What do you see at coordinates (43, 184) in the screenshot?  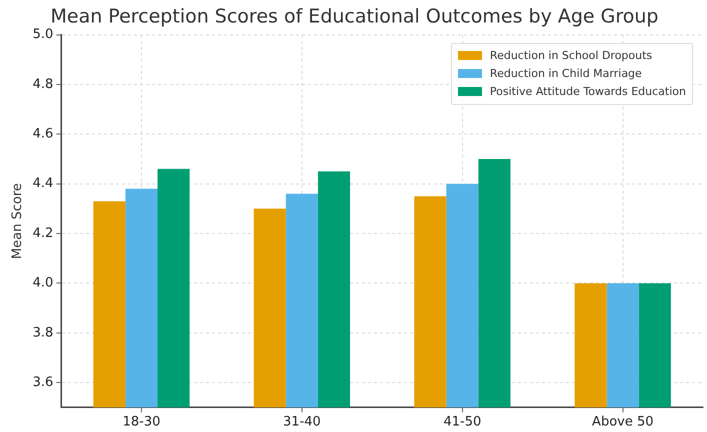 I see `y-tick-label: 4.4` at bounding box center [43, 184].